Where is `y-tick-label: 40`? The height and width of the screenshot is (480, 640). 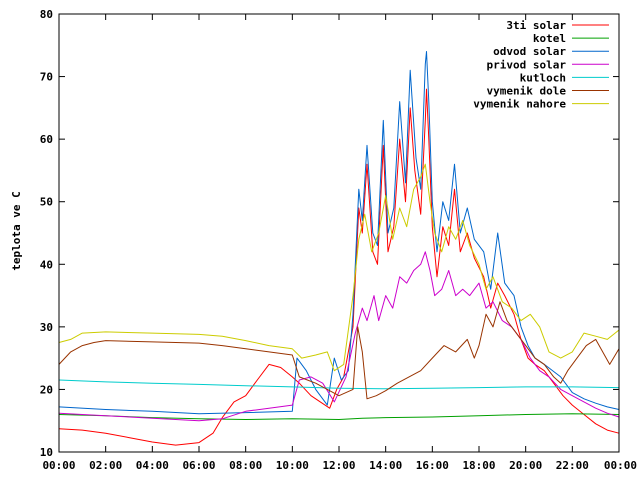
y-tick-label: 40 is located at coordinates (46, 264).